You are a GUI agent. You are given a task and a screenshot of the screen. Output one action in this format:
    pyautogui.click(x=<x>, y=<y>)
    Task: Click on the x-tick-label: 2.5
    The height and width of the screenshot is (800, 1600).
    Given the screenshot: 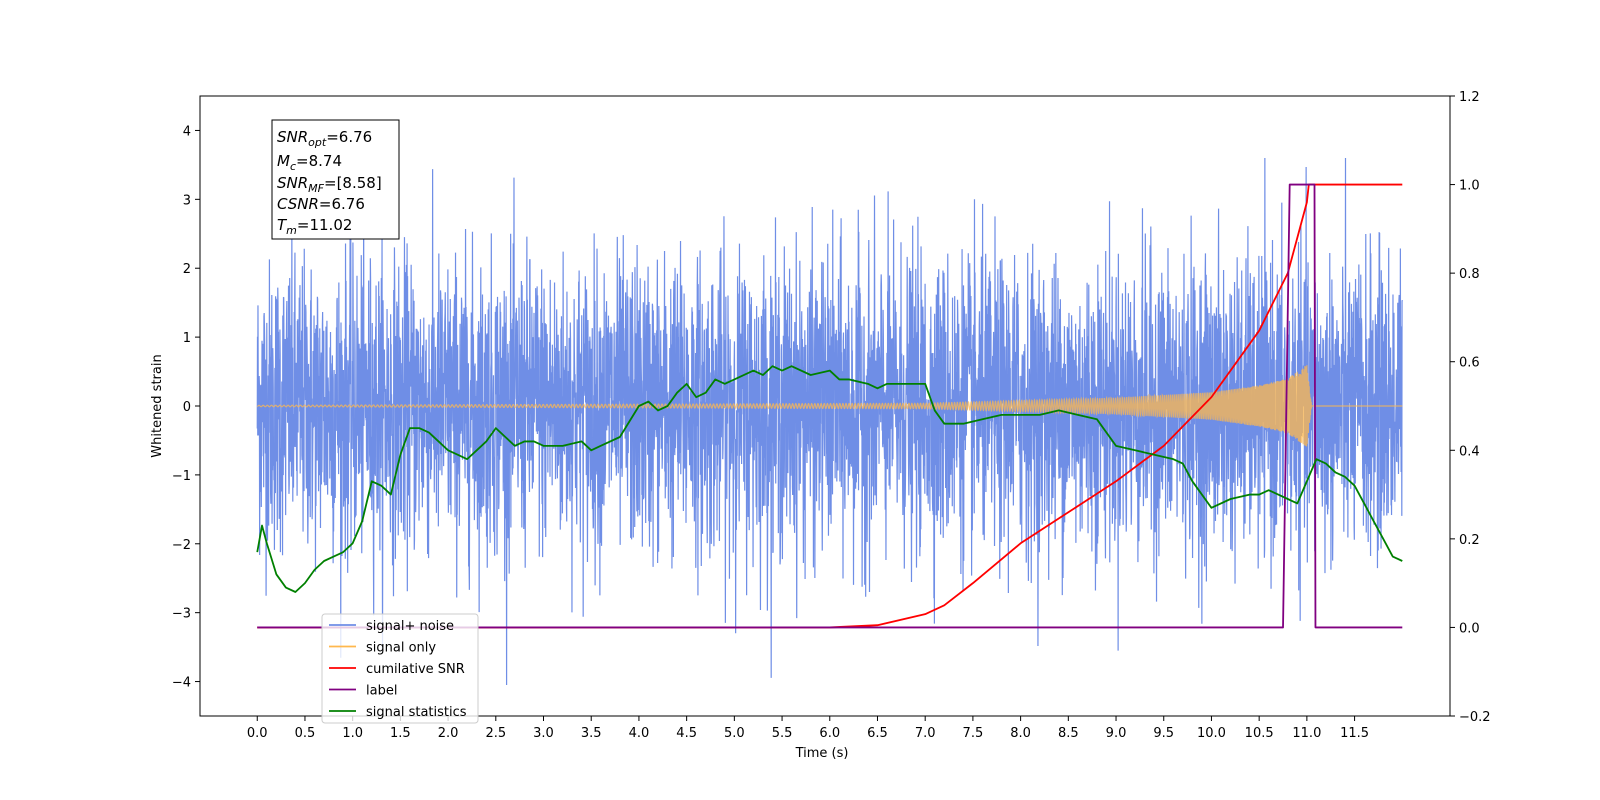 What is the action you would take?
    pyautogui.click(x=495, y=733)
    